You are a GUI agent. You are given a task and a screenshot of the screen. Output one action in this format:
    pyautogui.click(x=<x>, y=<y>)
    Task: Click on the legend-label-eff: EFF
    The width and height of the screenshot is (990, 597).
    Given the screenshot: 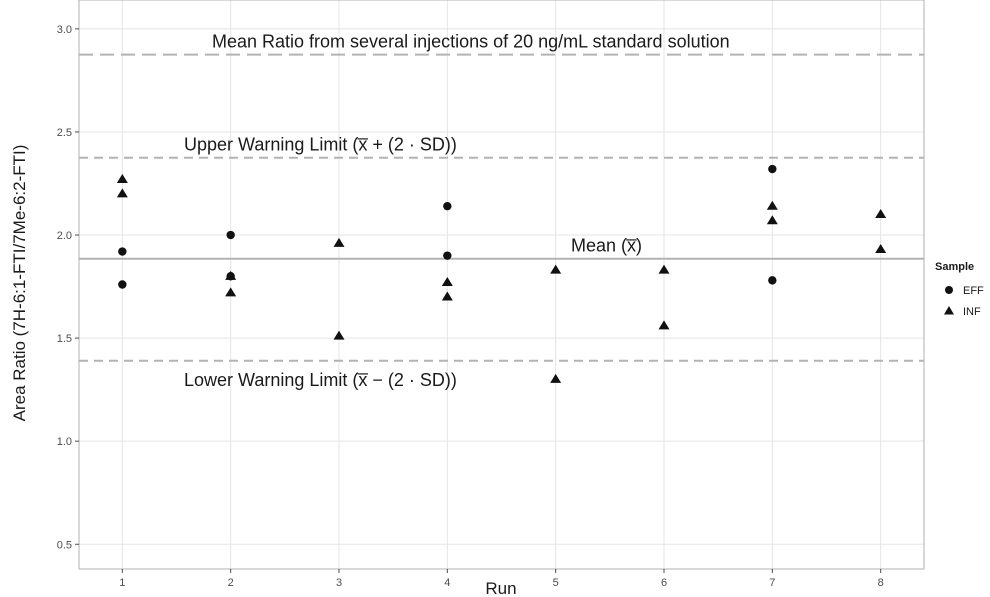 What is the action you would take?
    pyautogui.click(x=973, y=291)
    